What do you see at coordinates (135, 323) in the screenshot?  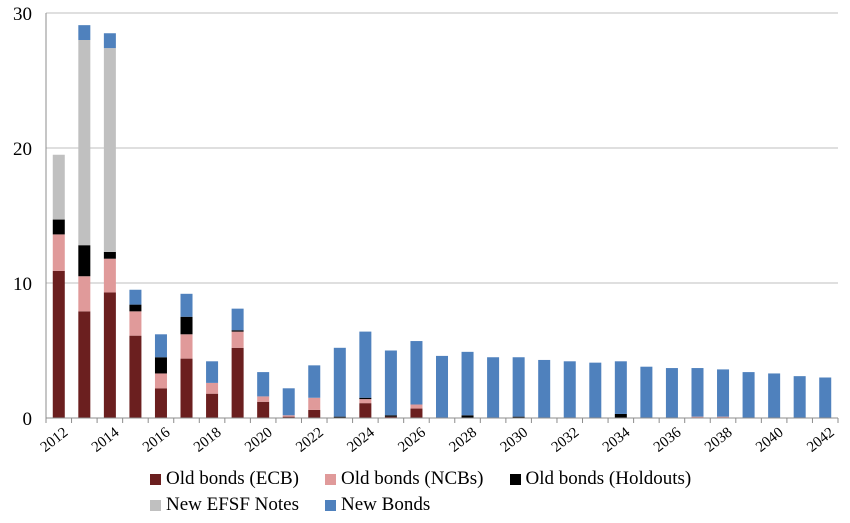 I see `bar-segment-old-bonds-ncbs-2015` at bounding box center [135, 323].